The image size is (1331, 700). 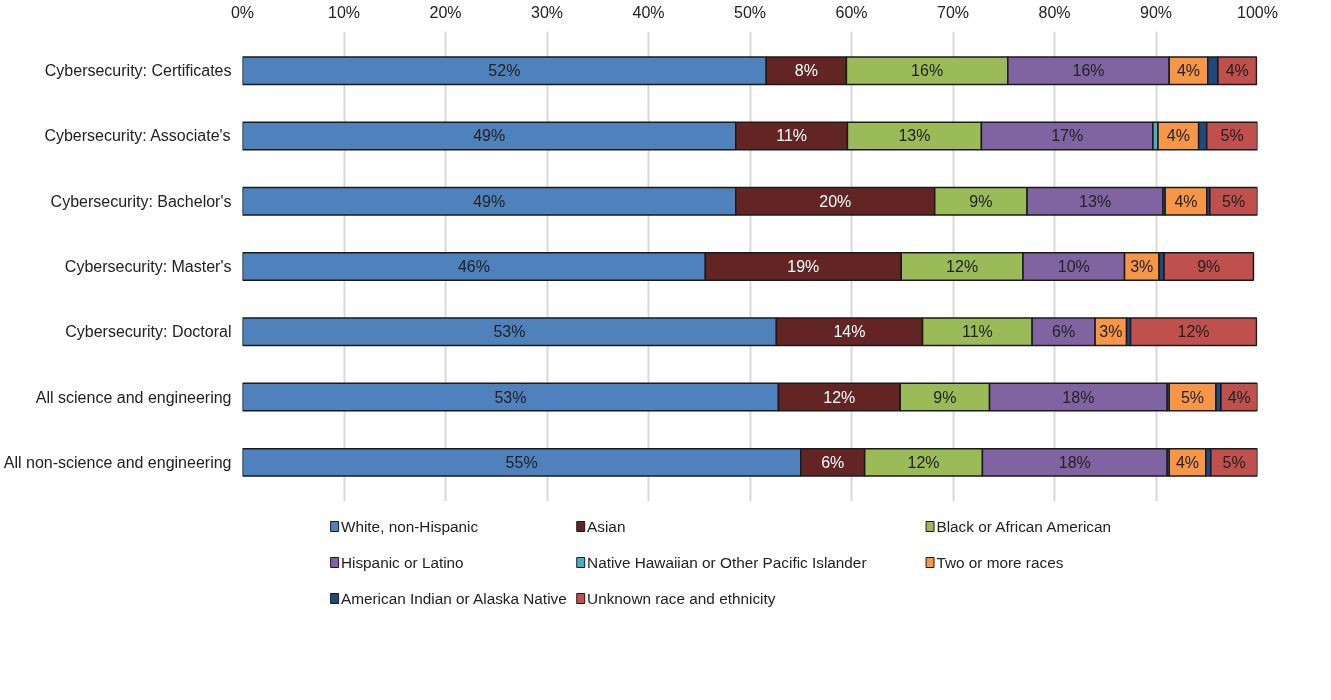 I want to click on legend-label: American Indian or Alaska Native, so click(x=453, y=598).